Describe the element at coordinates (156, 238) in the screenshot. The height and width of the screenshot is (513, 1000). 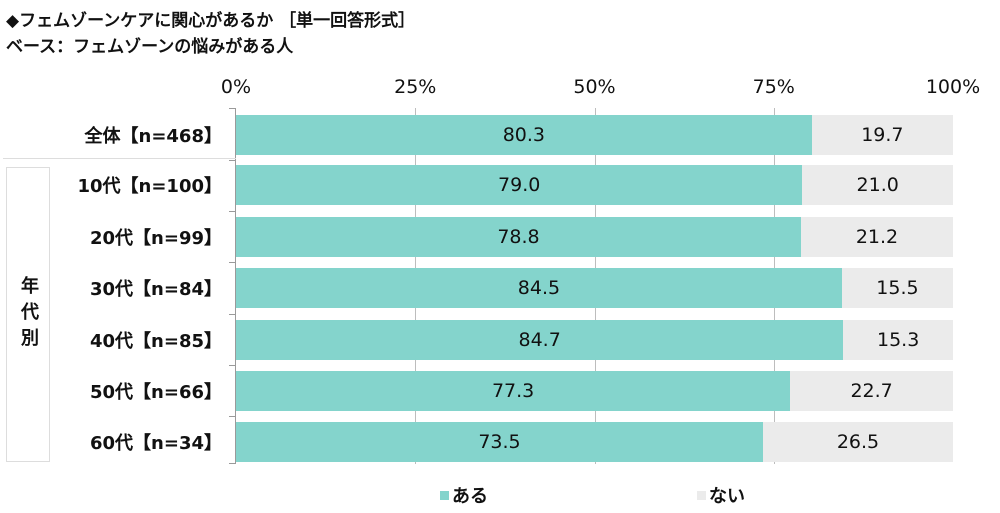
I see `category-label: 20代【n=99】` at that location.